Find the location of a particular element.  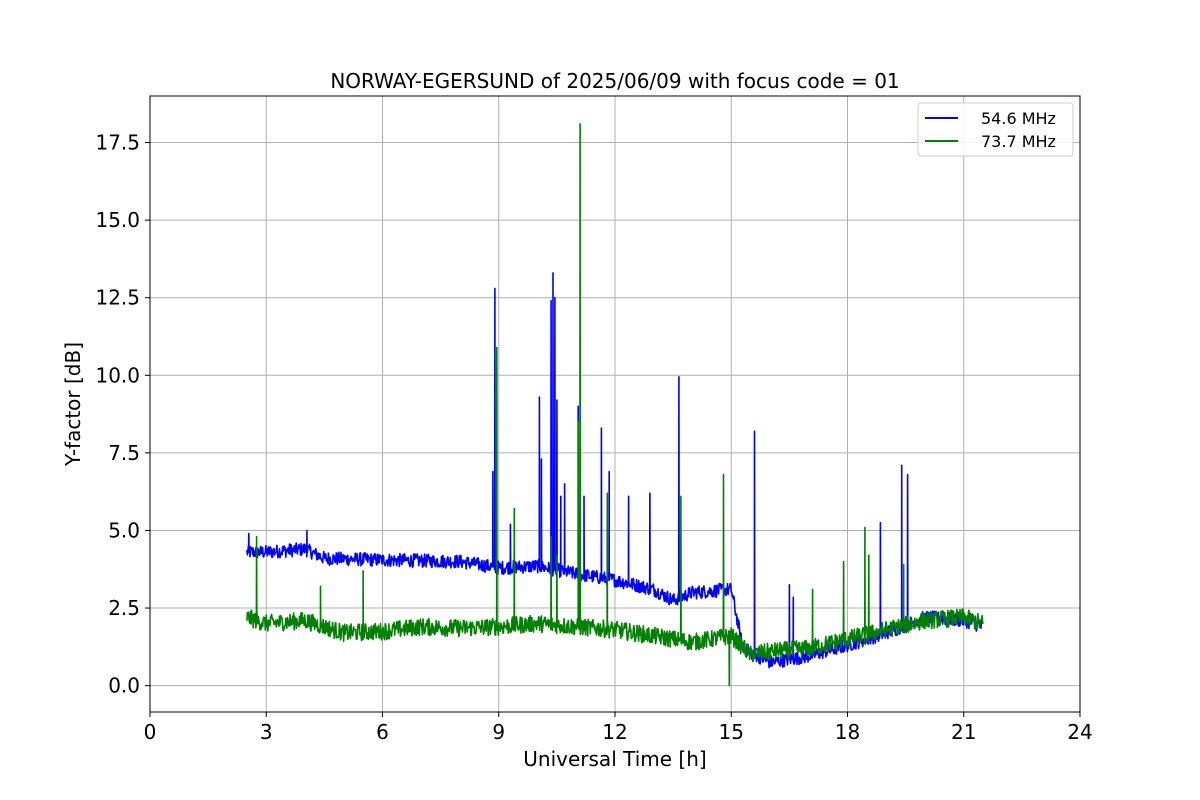

y-tick-label: 17.5 is located at coordinates (117, 143).